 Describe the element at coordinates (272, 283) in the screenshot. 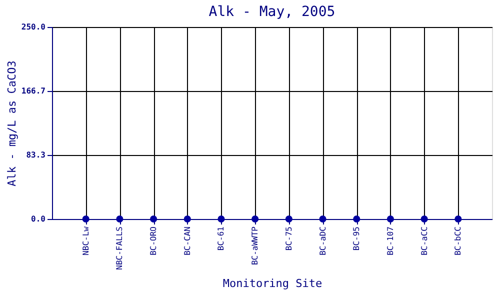

I see `x-axis-title: Monitoring Site` at that location.